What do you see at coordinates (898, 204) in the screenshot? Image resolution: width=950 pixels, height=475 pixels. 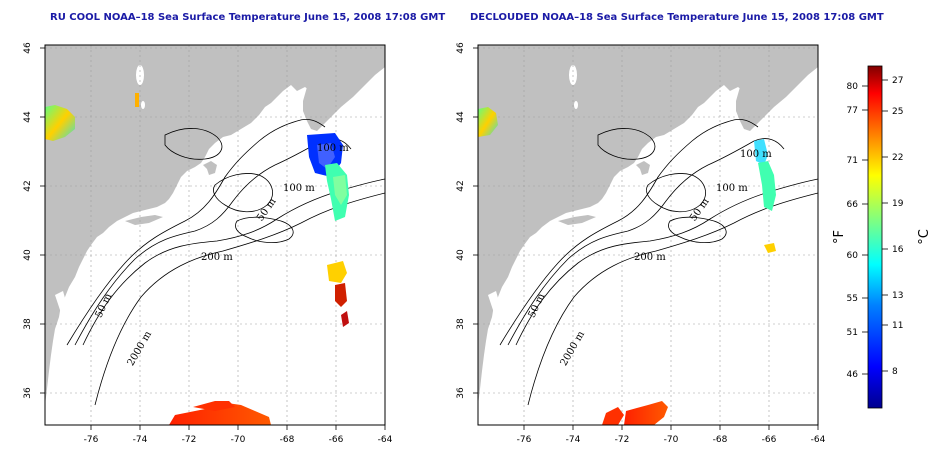 I see `colorbar-c-tick: 19` at bounding box center [898, 204].